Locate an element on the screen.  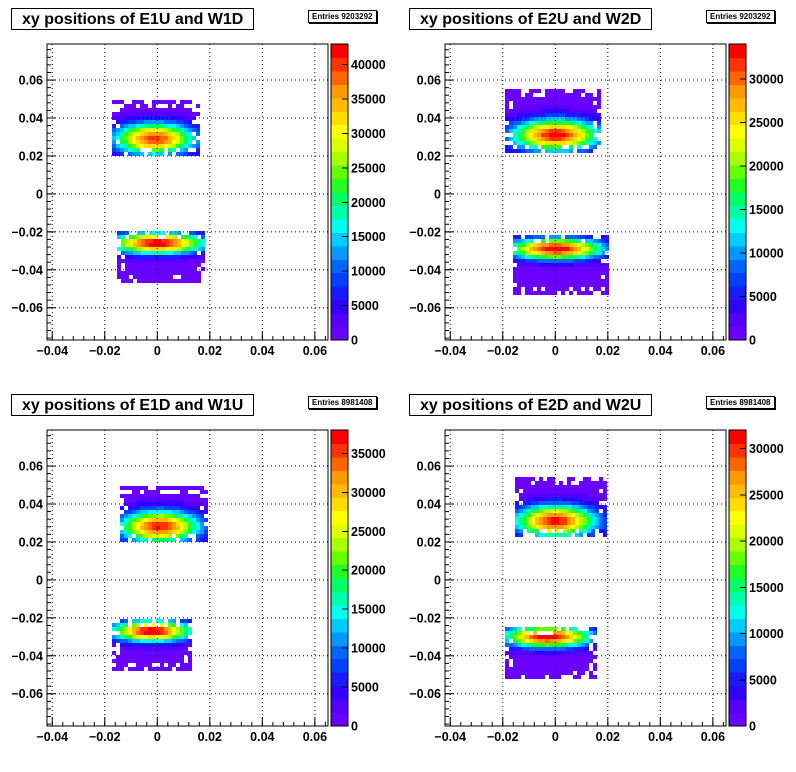
grid is located at coordinates (187, 192).